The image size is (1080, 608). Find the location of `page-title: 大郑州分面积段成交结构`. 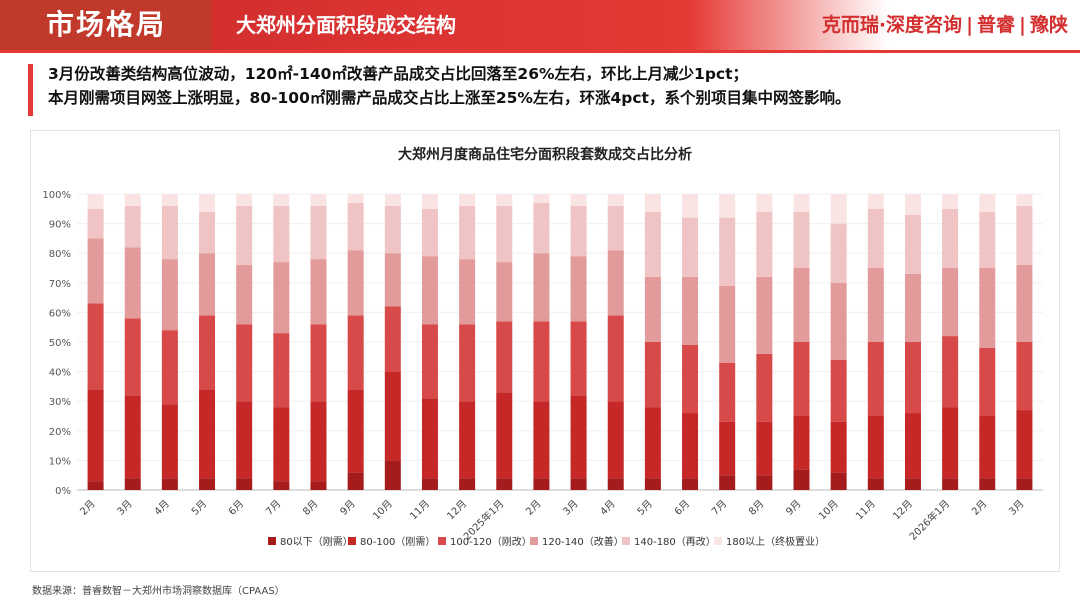

page-title: 大郑州分面积段成交结构 is located at coordinates (346, 25).